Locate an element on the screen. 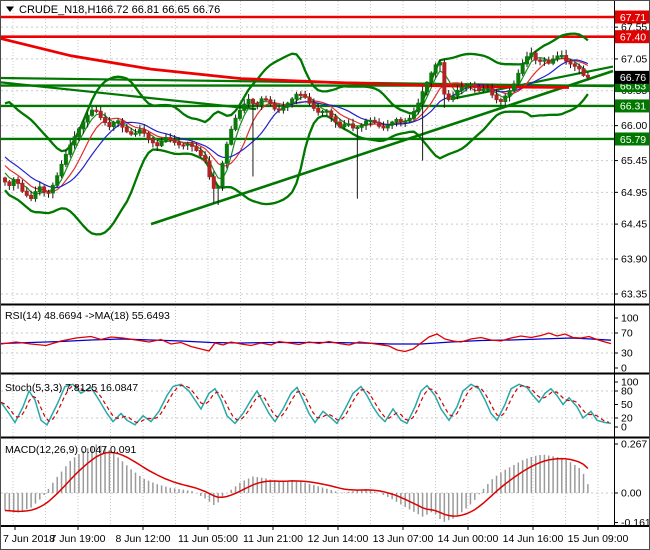  time-tick-label: 7 Jun 2018 is located at coordinates (29, 539).